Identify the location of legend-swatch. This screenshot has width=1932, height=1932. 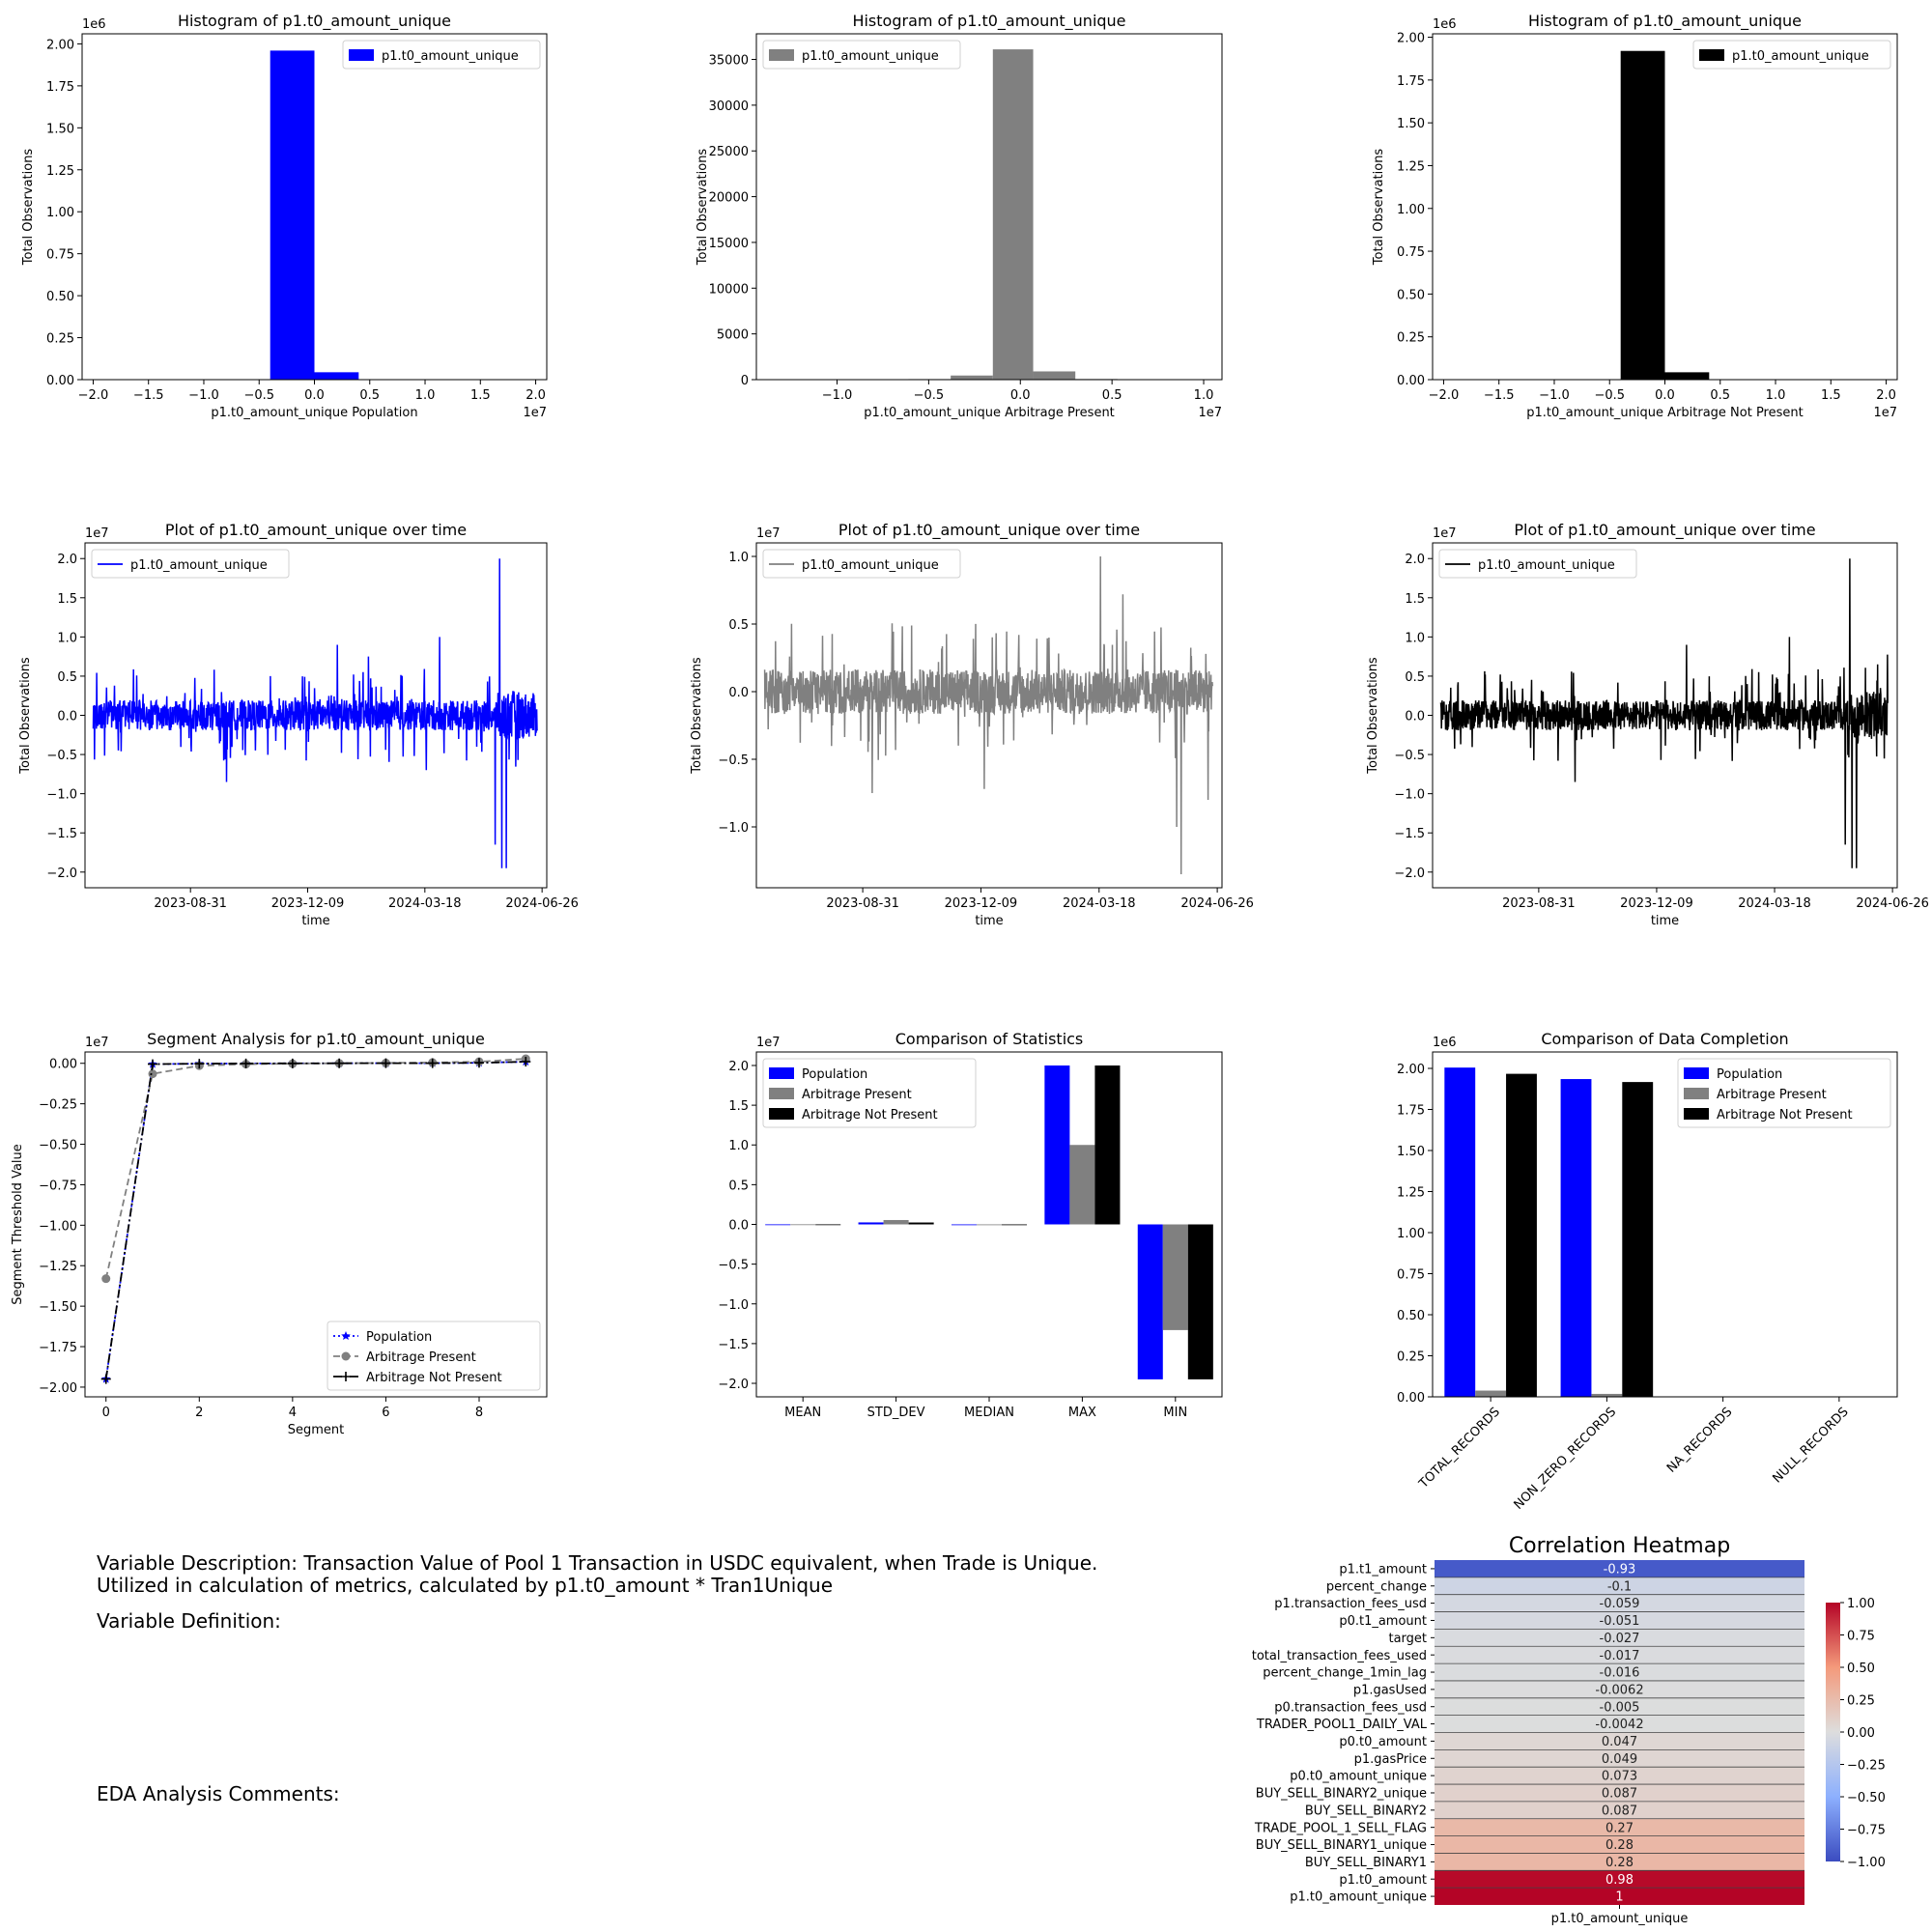
(1696, 1114).